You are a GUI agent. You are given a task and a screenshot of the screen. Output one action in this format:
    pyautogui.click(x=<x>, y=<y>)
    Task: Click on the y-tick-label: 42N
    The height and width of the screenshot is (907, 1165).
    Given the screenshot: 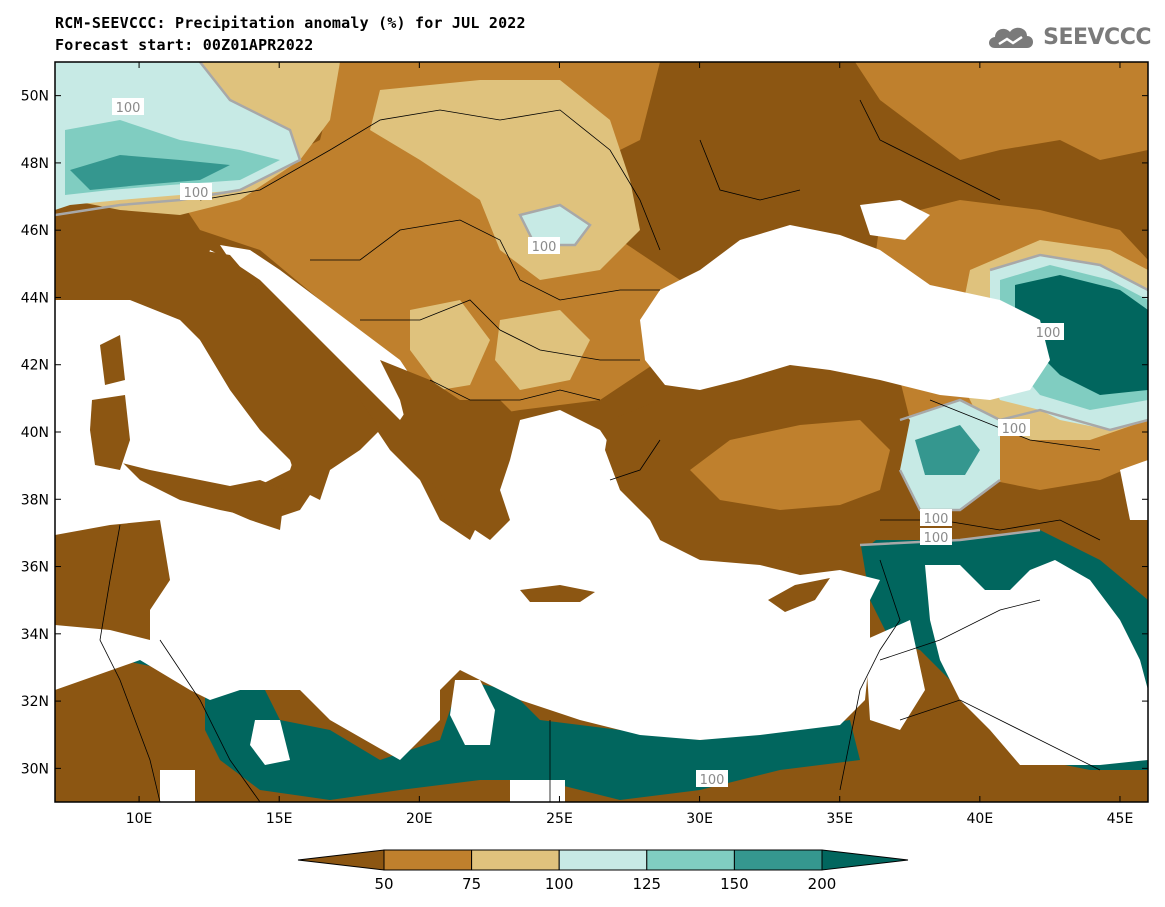 What is the action you would take?
    pyautogui.click(x=35, y=366)
    